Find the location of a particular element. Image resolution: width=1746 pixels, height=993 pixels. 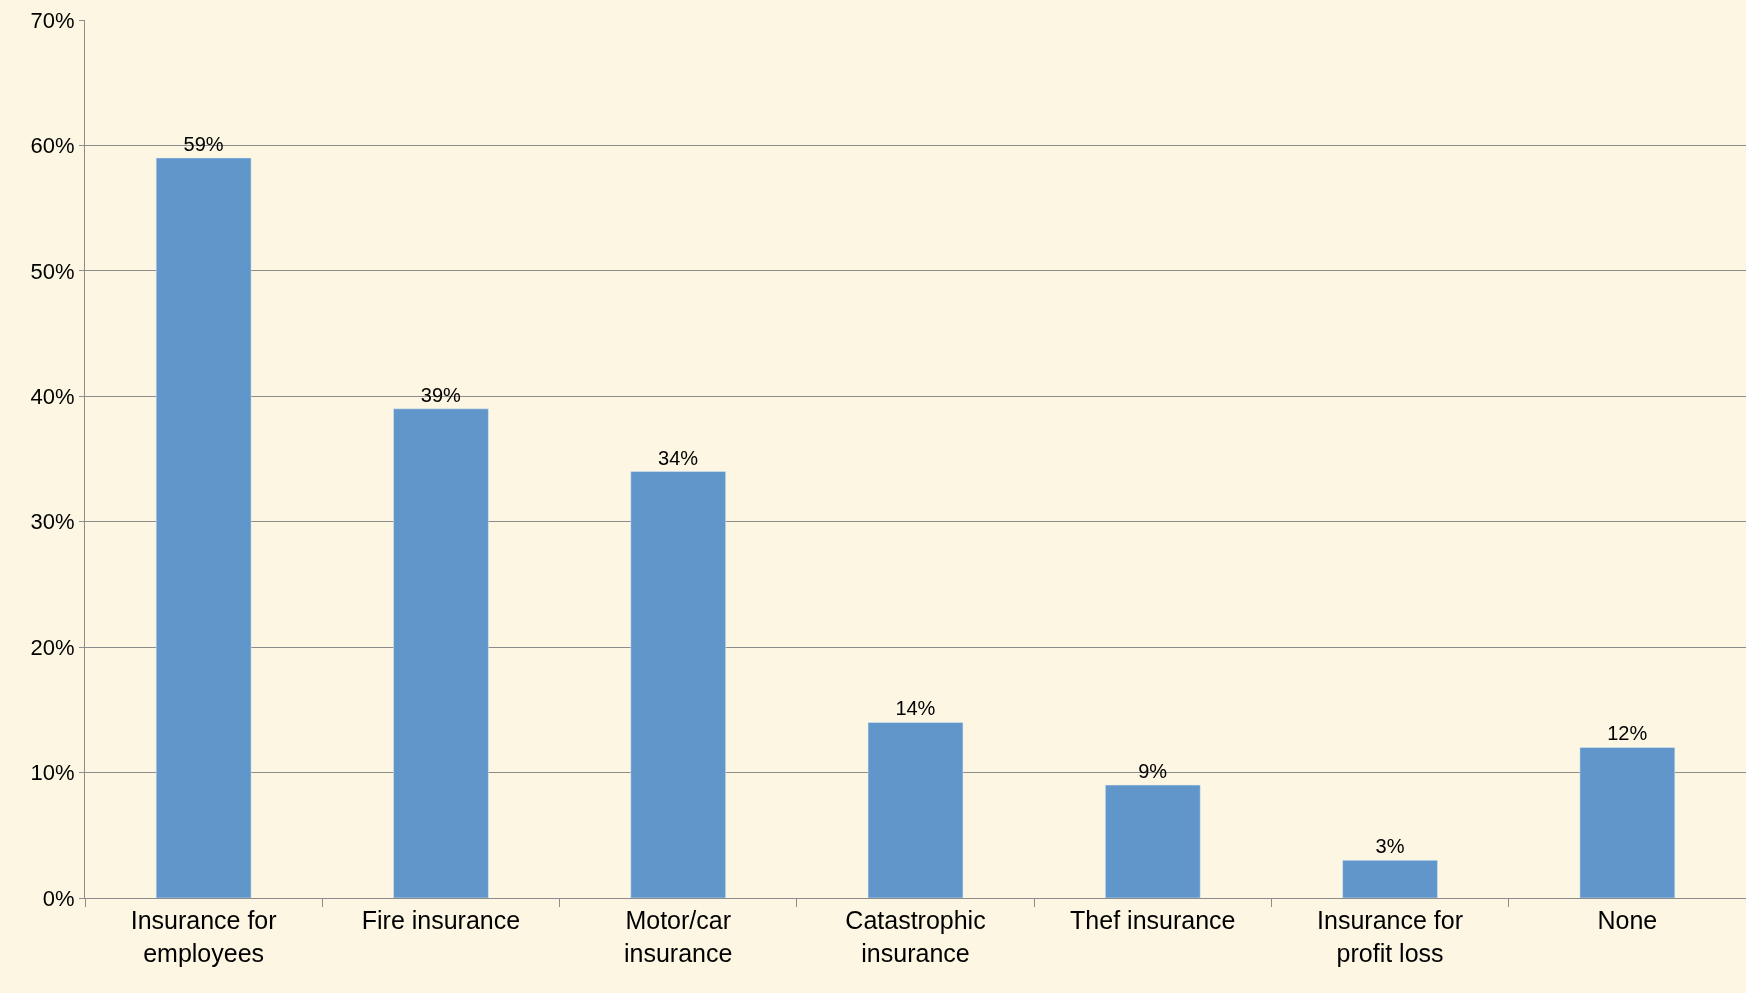

x-tick-label: Insurance for profit loss is located at coordinates (1390, 936).